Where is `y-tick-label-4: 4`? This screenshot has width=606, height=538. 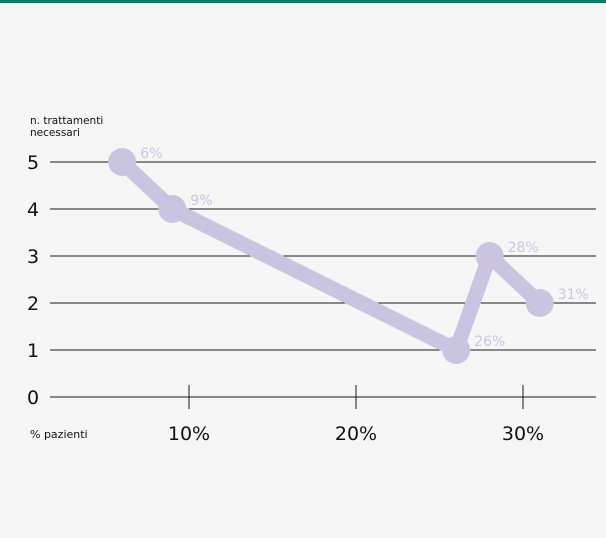 y-tick-label-4: 4 is located at coordinates (33, 210).